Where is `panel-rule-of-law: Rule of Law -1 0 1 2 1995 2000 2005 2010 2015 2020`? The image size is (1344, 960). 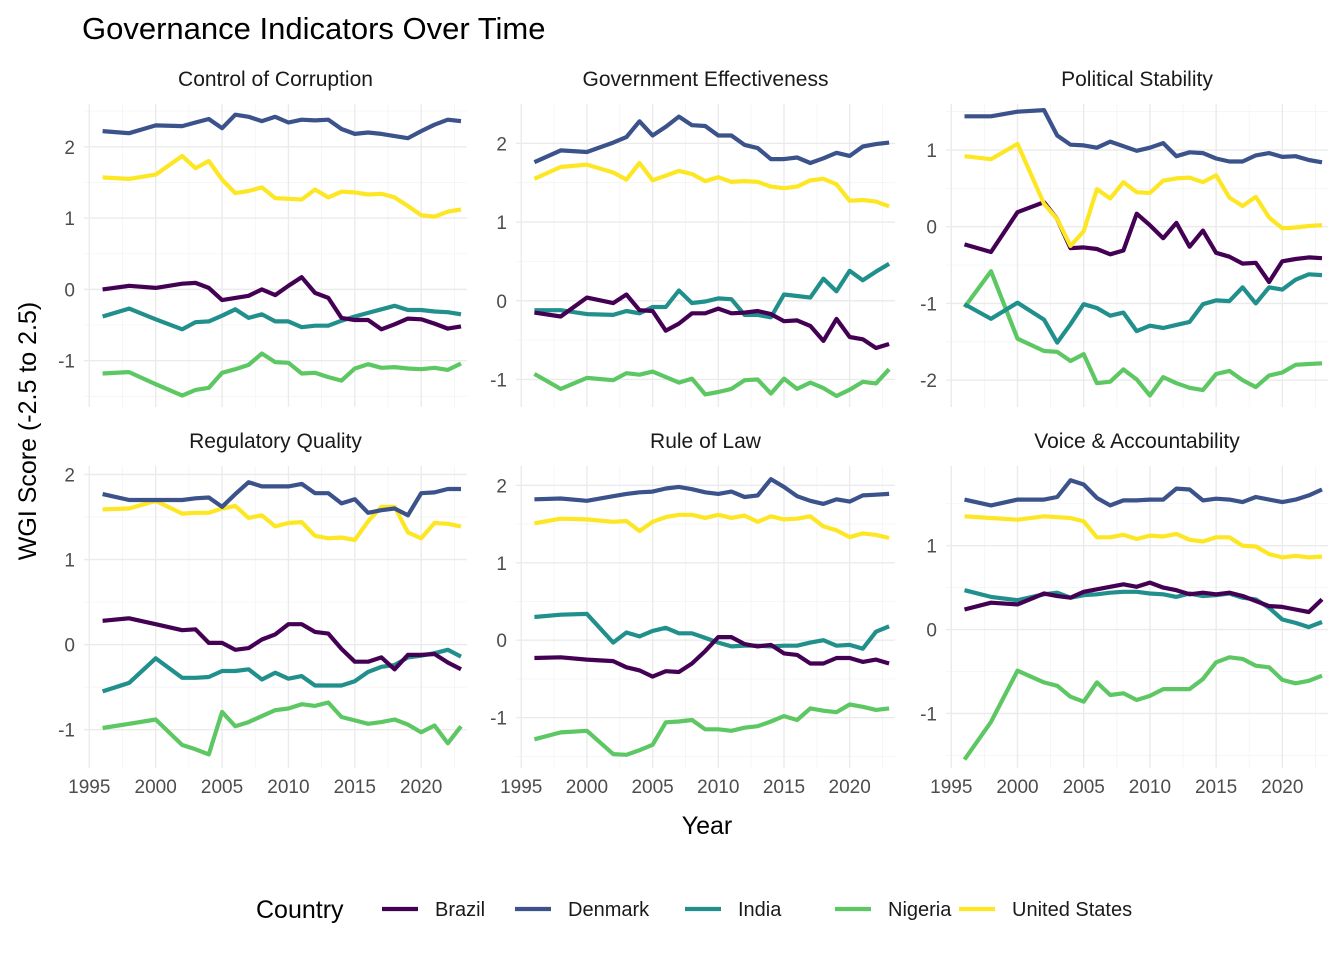 panel-rule-of-law: Rule of Law -1 0 1 2 1995 2000 2005 2010 2015 2020 is located at coordinates (692, 614).